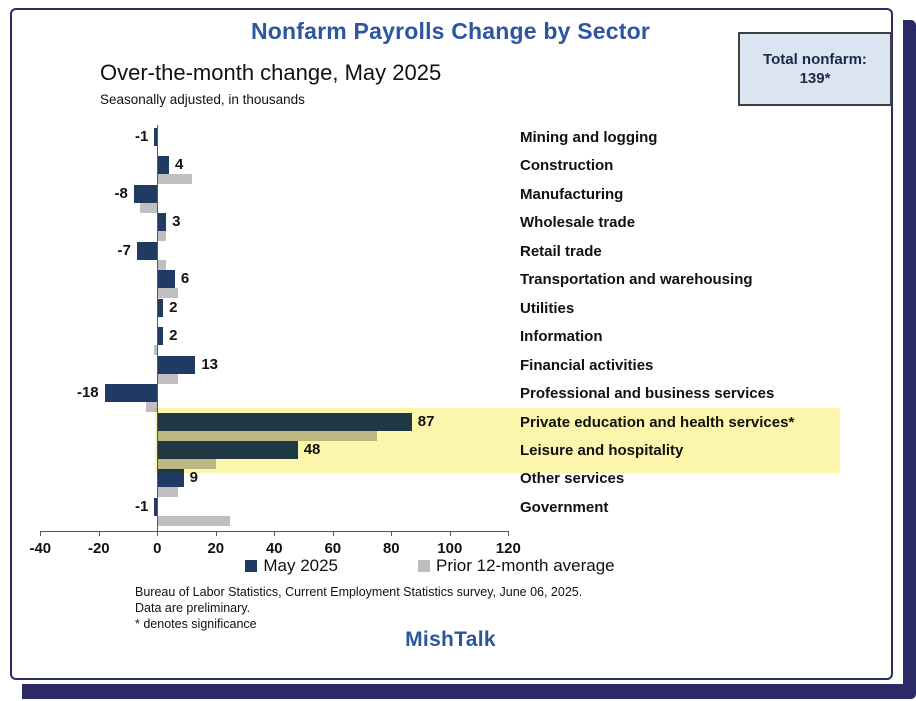 Image resolution: width=916 pixels, height=701 pixels. What do you see at coordinates (193, 608) in the screenshot?
I see `source-line-2: Data are preliminary.` at bounding box center [193, 608].